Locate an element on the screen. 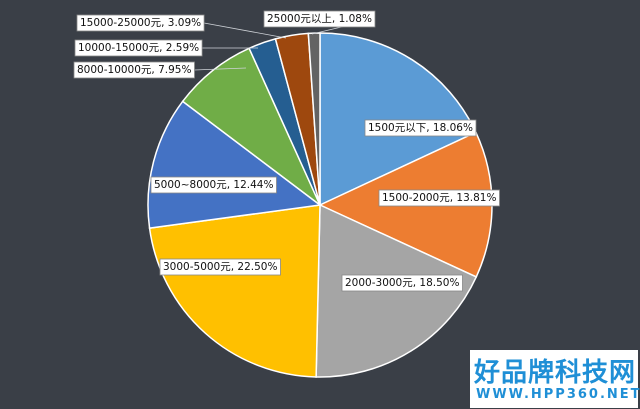 This screenshot has height=409, width=640. data-label-text: 15000-25000元, 3.09% is located at coordinates (140, 23).